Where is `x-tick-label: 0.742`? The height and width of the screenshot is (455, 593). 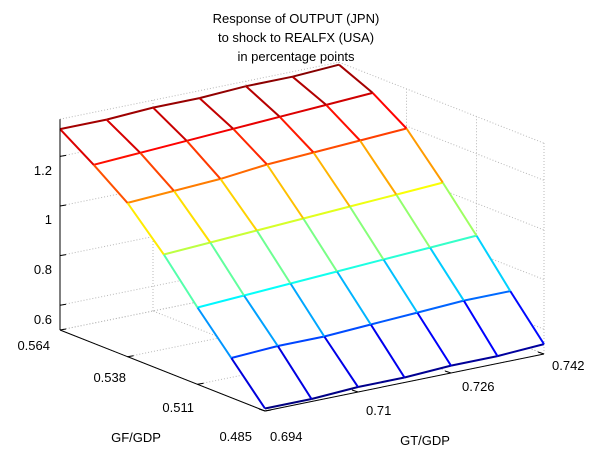
x-tick-label: 0.742 is located at coordinates (568, 365).